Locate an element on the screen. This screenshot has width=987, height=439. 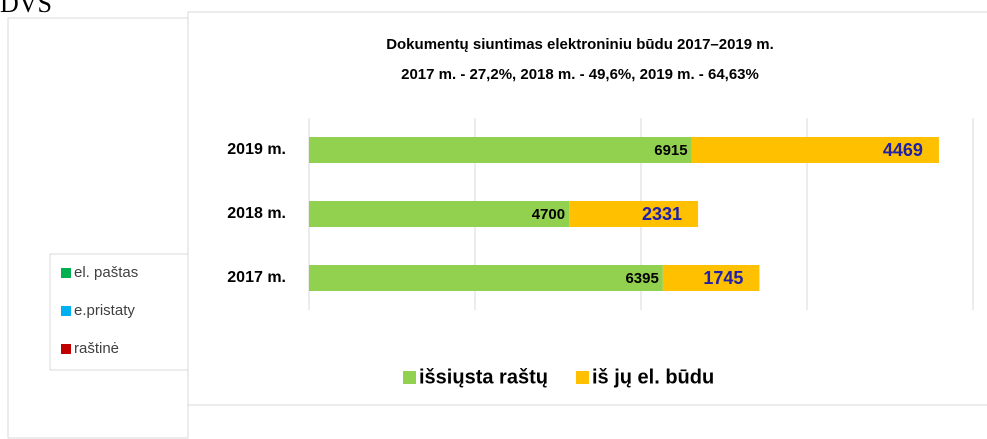
legend-label: el. paštas is located at coordinates (106, 272).